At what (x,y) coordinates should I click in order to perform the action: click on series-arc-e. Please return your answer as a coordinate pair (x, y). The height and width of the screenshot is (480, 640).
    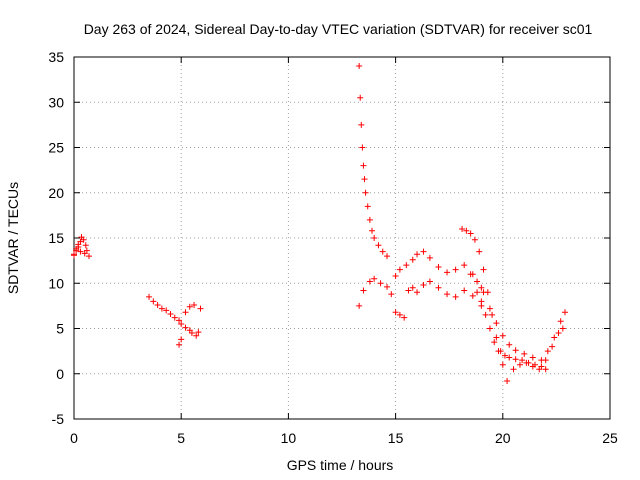
    Looking at the image, I should click on (438, 299).